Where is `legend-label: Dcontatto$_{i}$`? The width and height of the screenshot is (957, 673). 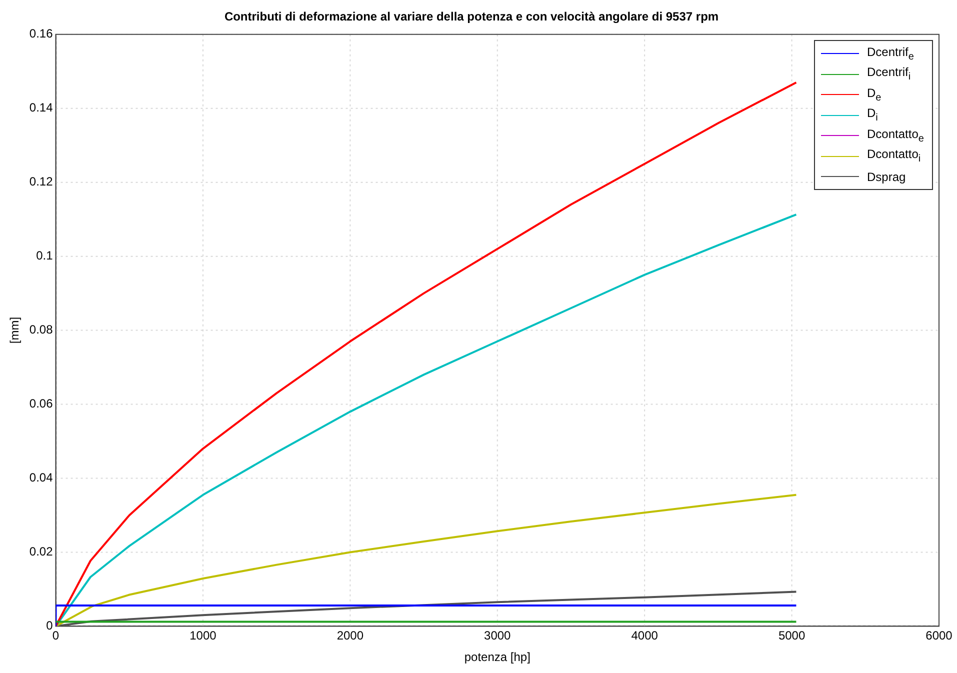
legend-label: Dcontatto$_{i}$ is located at coordinates (894, 156).